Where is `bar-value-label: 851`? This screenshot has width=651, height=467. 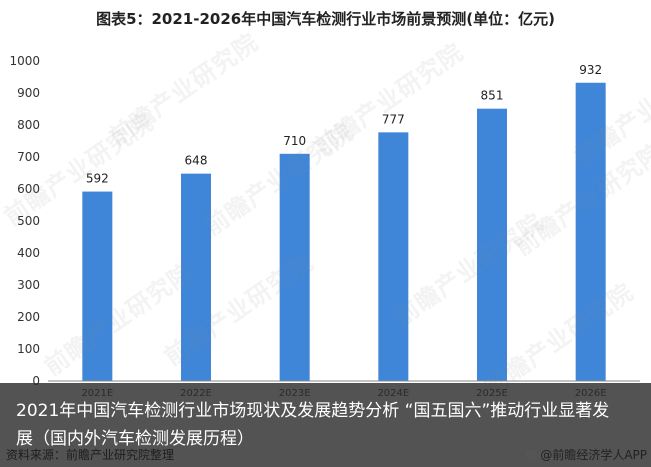
bar-value-label: 851 is located at coordinates (492, 96).